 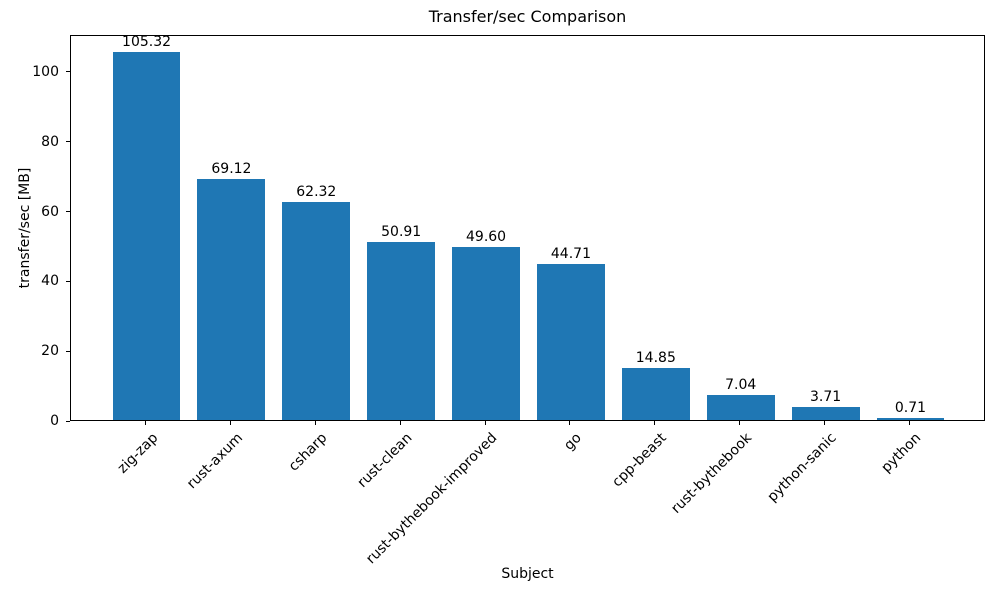 What do you see at coordinates (401, 331) in the screenshot?
I see `bar-rust-clean` at bounding box center [401, 331].